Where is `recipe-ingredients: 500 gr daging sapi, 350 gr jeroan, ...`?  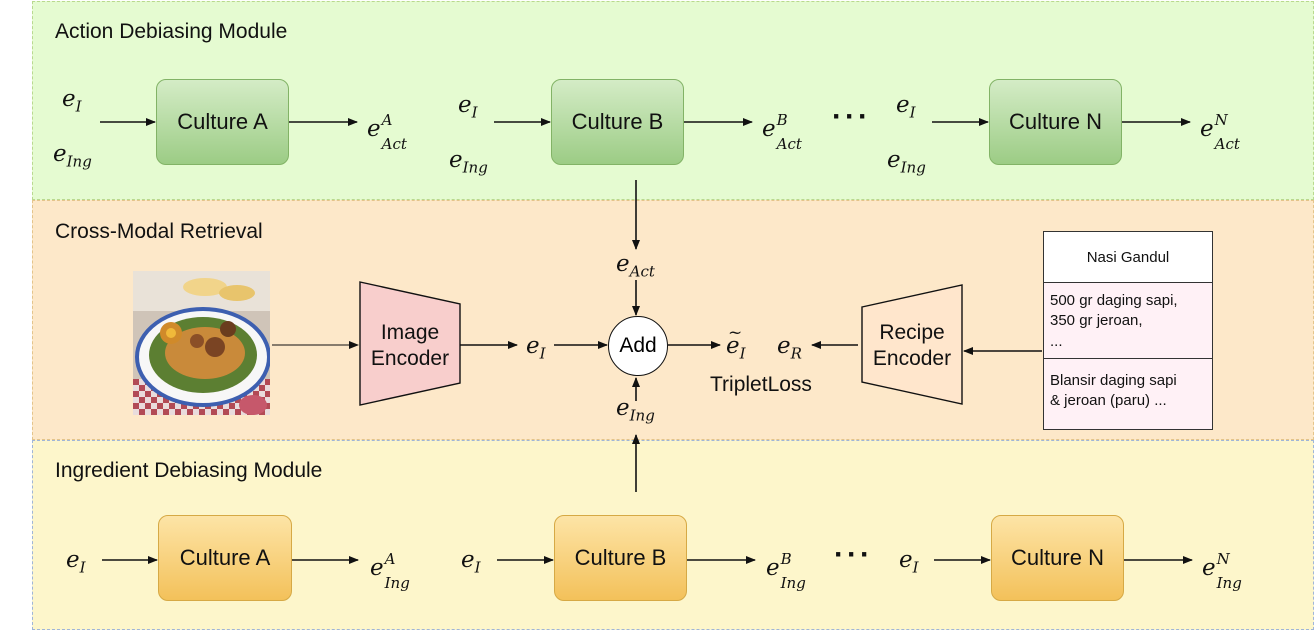
recipe-ingredients: 500 gr daging sapi, 350 gr jeroan, ... is located at coordinates (1128, 321).